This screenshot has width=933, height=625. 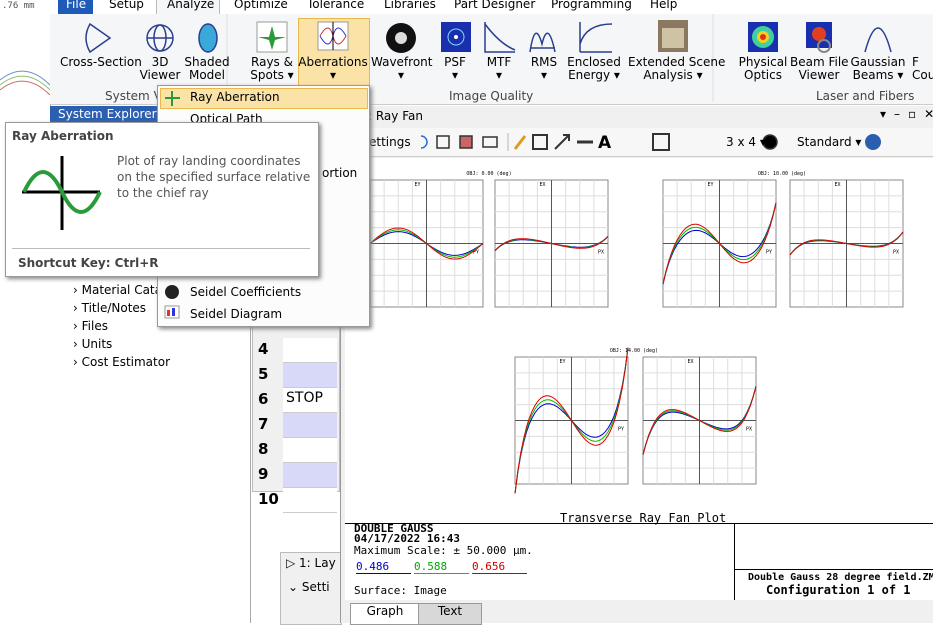 I want to click on explorer-item: › Material Catalog, so click(x=127, y=290).